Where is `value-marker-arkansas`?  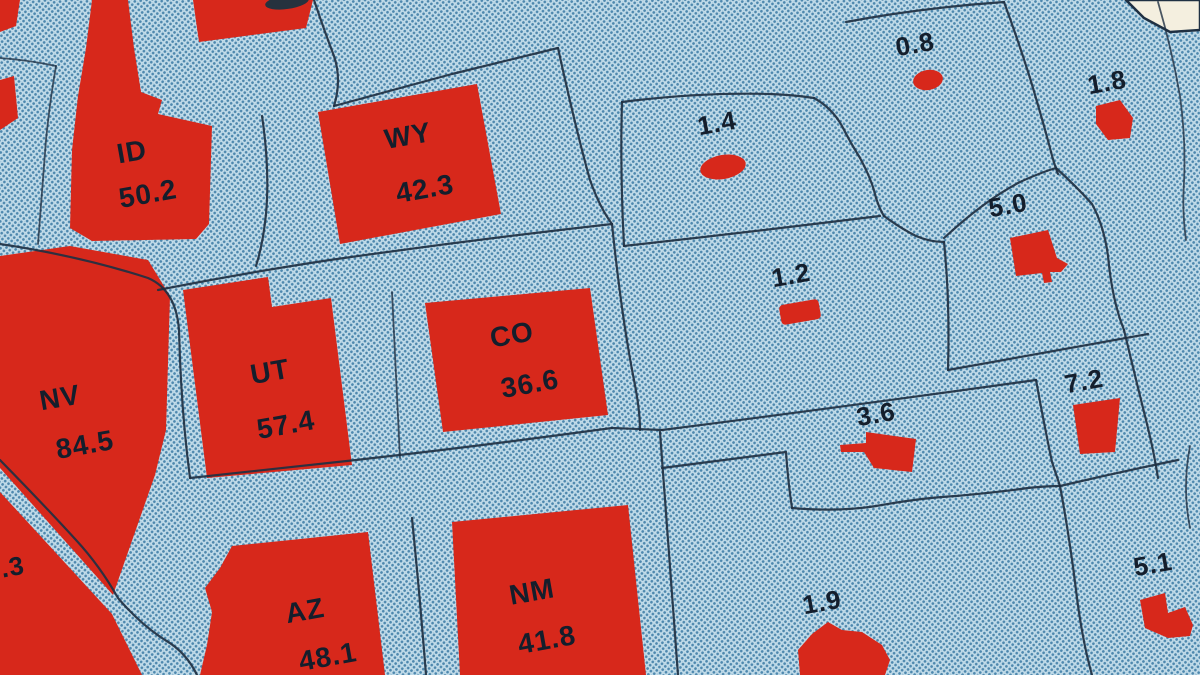 value-marker-arkansas is located at coordinates (1096, 426).